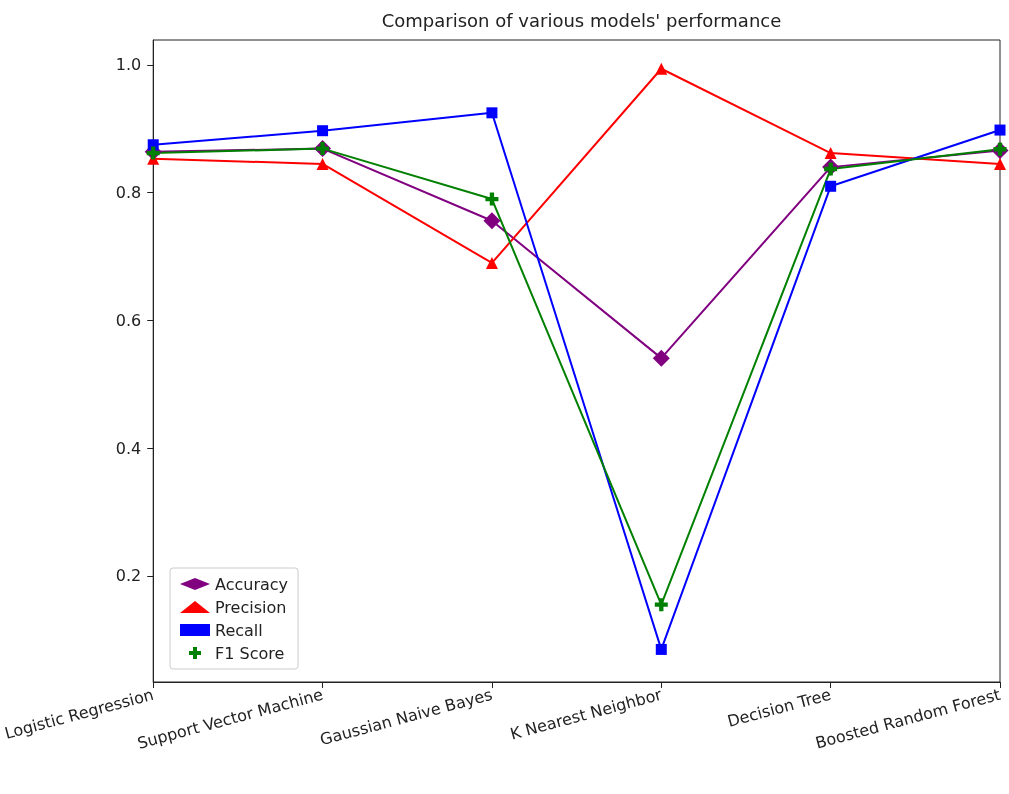 The height and width of the screenshot is (794, 1009). I want to click on legend-label: Recall, so click(239, 630).